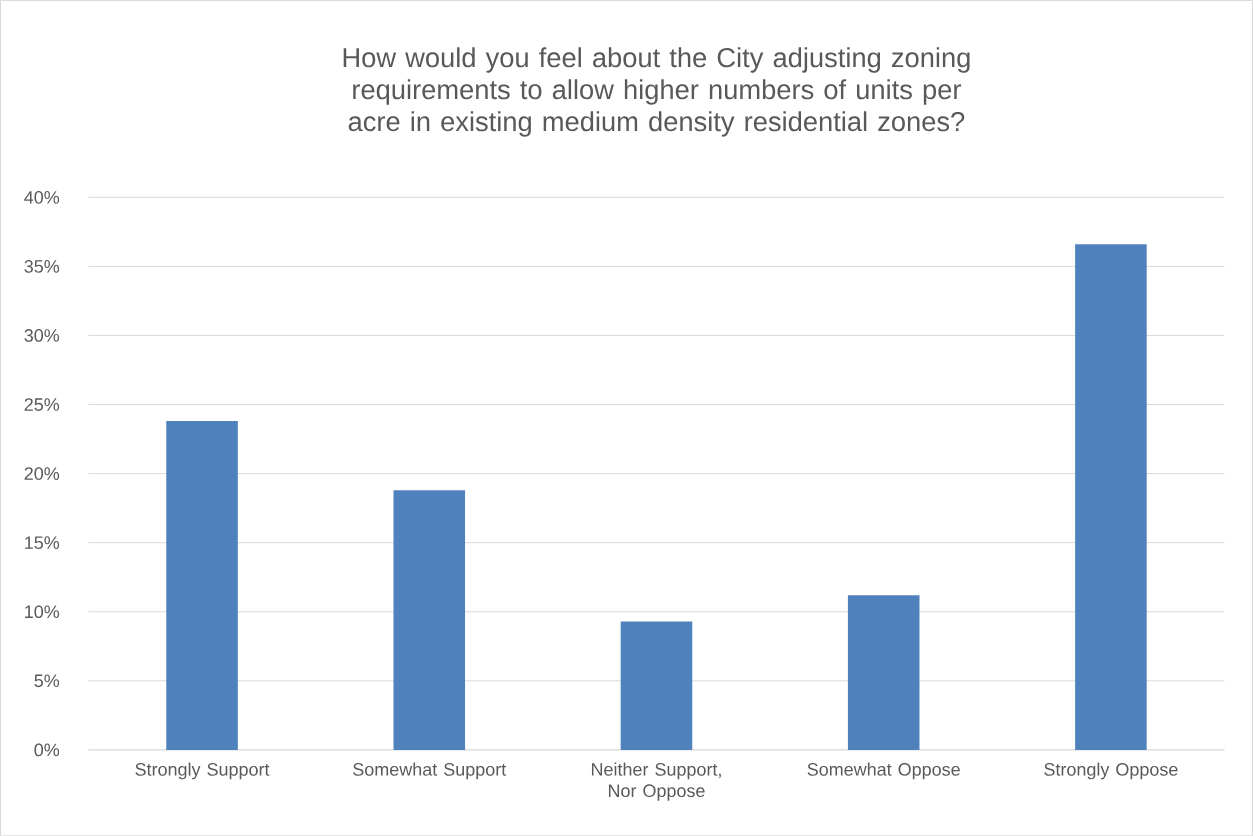  What do you see at coordinates (202, 771) in the screenshot?
I see `x-tick-label: Strongly Support` at bounding box center [202, 771].